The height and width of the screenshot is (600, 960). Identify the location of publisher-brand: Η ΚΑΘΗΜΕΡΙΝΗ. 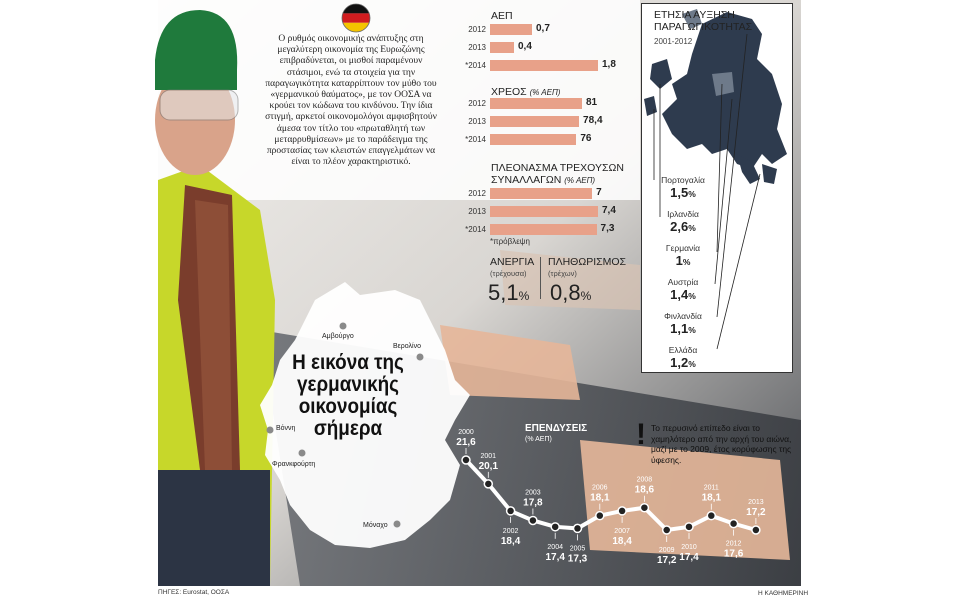
(783, 593).